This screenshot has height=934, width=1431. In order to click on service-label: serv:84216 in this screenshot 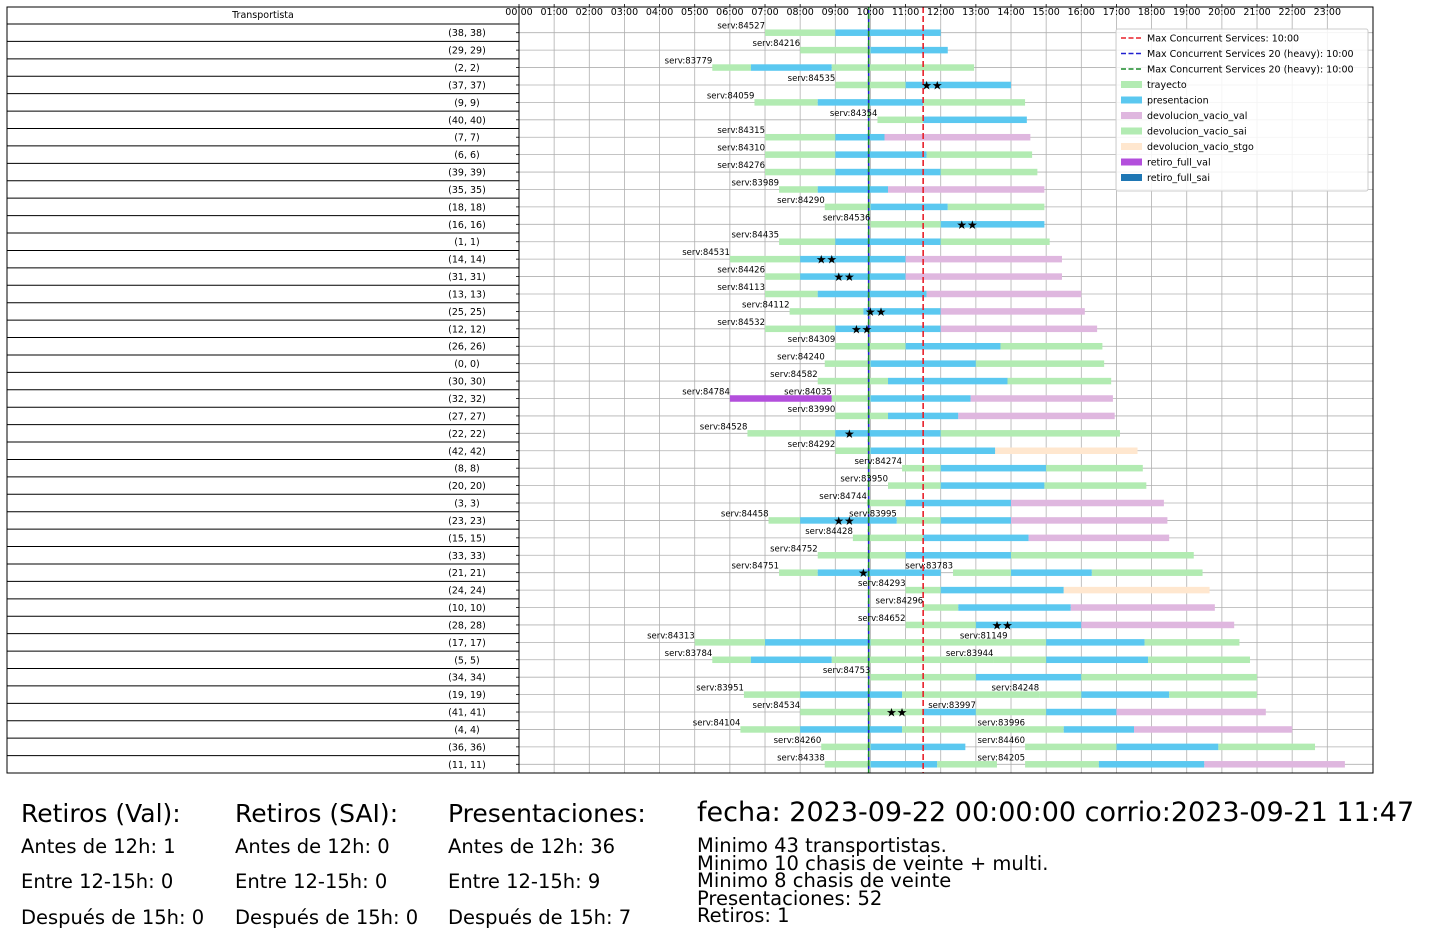, I will do `click(777, 44)`.